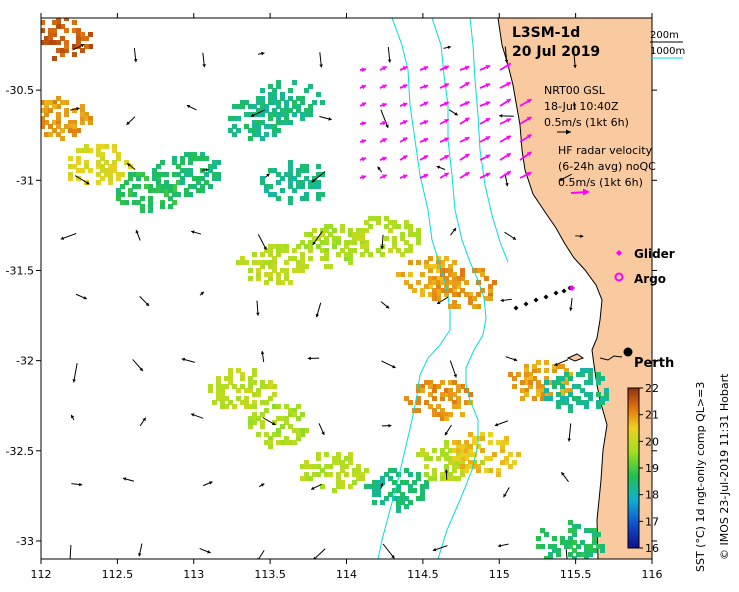  What do you see at coordinates (586, 122) in the screenshot?
I see `ship-scale: 0.5m/s (1kt 6h)` at bounding box center [586, 122].